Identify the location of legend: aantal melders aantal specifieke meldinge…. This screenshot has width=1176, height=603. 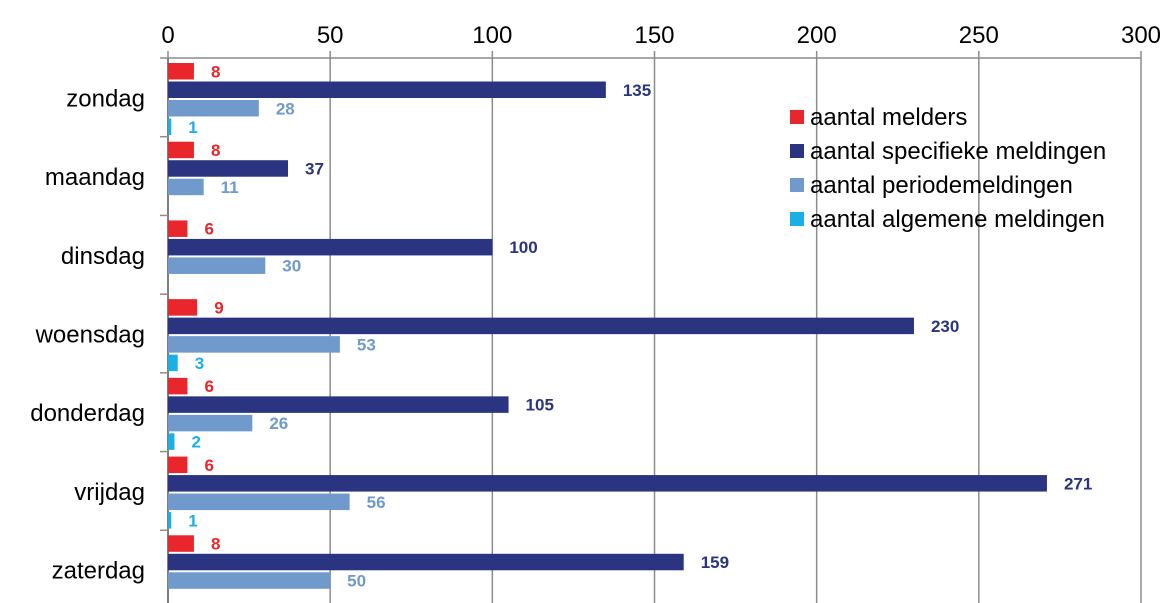
(948, 168).